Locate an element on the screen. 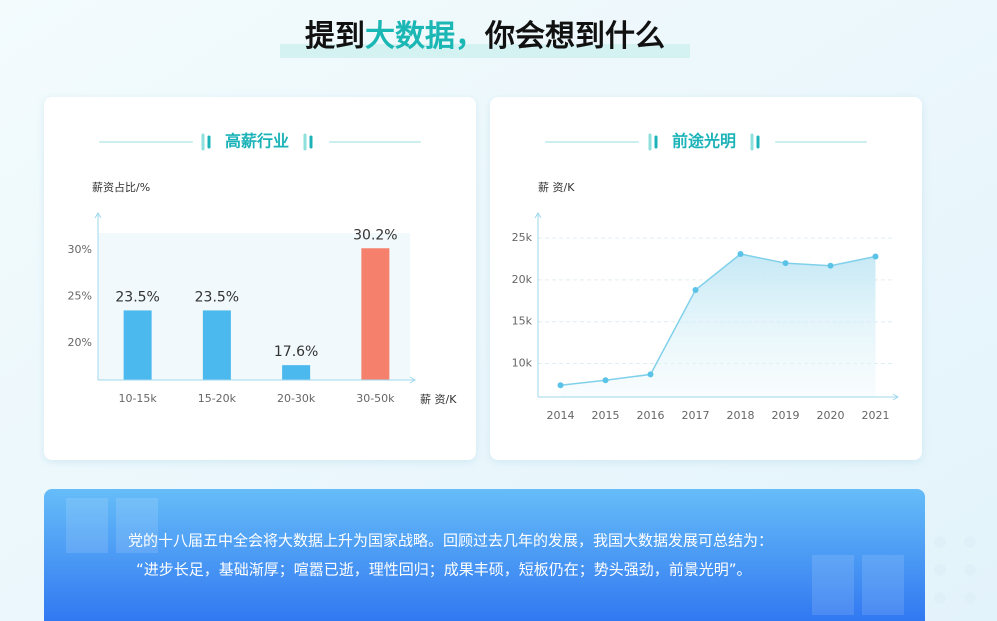  page-title: 提到大数据，你会想到什么 is located at coordinates (485, 36).